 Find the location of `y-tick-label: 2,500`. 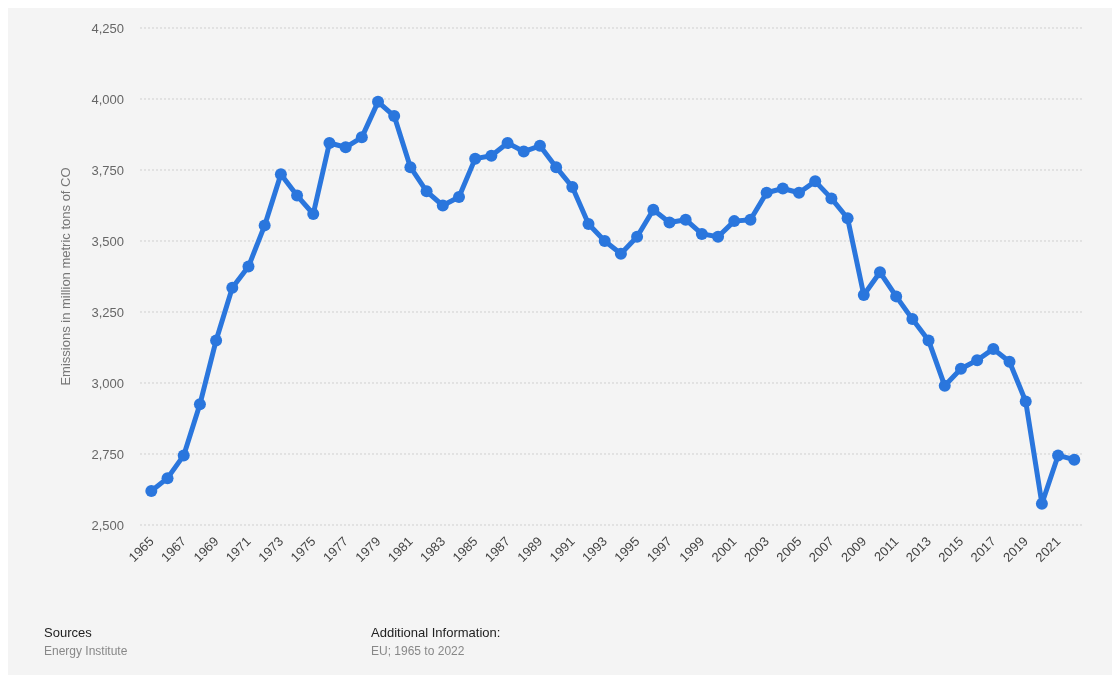

y-tick-label: 2,500 is located at coordinates (107, 525).